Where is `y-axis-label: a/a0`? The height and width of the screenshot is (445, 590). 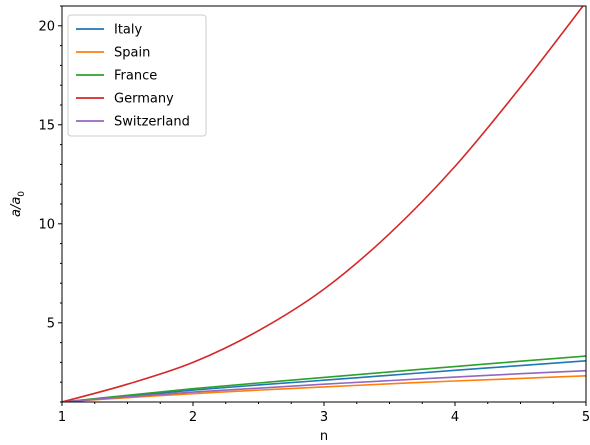 y-axis-label: a/a0 is located at coordinates (18, 204).